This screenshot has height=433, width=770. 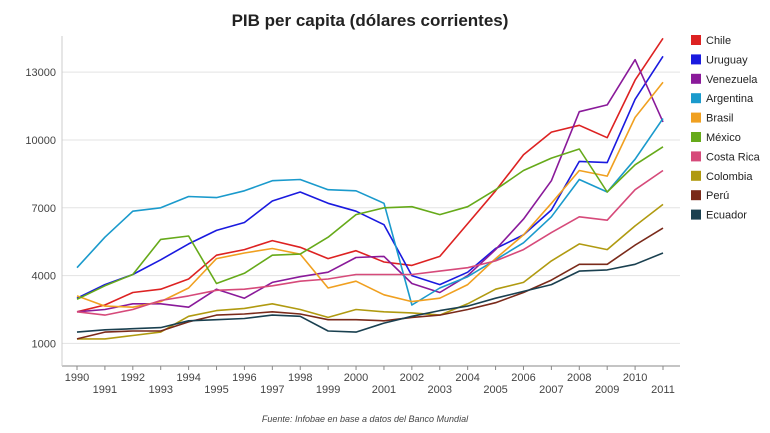 What do you see at coordinates (523, 378) in the screenshot?
I see `x-tick-label: 2006` at bounding box center [523, 378].